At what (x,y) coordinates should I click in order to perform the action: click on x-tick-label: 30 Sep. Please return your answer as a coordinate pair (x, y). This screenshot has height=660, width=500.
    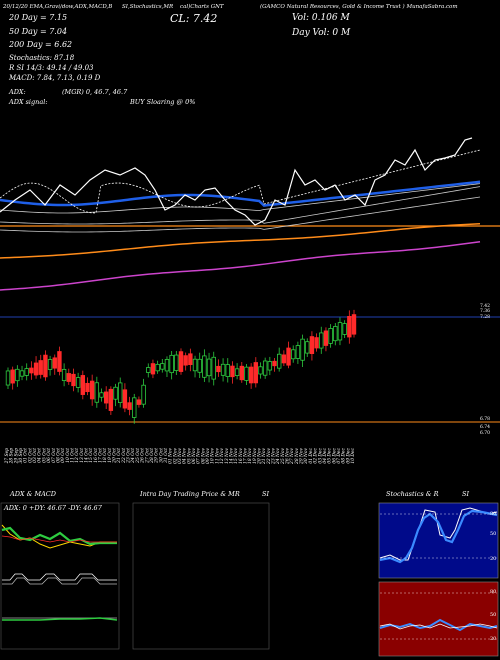
    Looking at the image, I should click on (21, 456).